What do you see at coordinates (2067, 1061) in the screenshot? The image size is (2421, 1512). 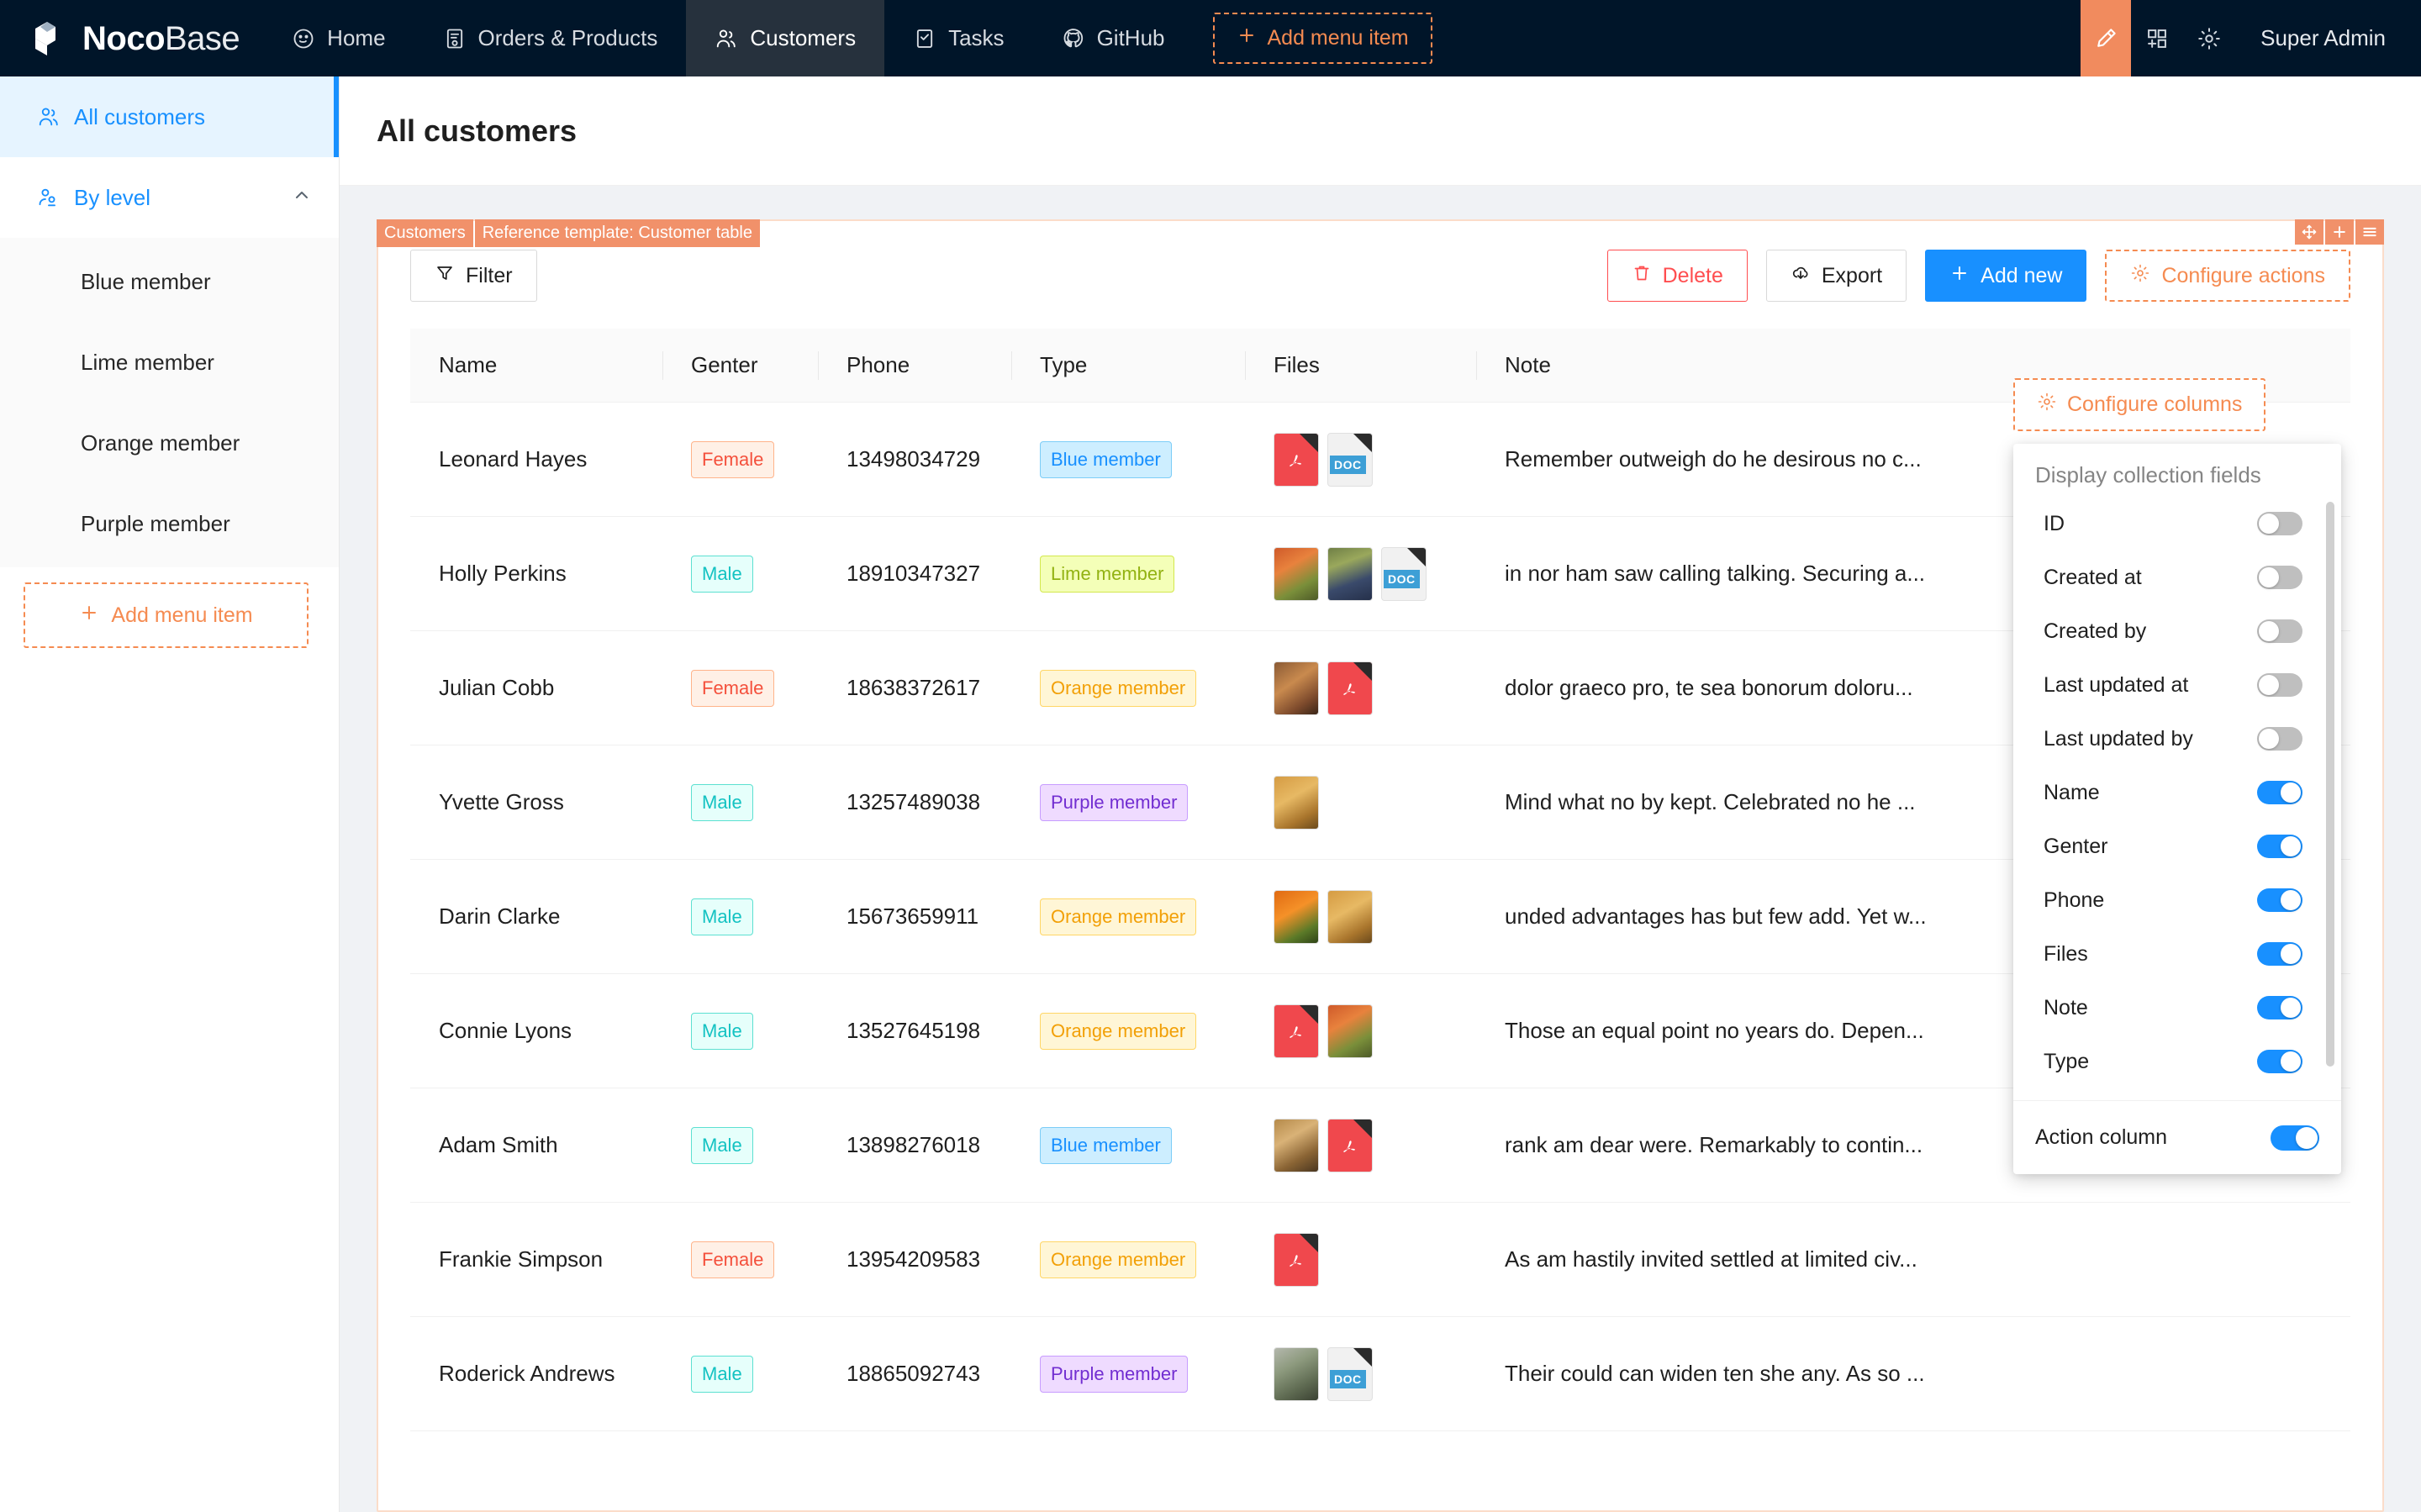 I see `dropdown-field-label: Type` at bounding box center [2067, 1061].